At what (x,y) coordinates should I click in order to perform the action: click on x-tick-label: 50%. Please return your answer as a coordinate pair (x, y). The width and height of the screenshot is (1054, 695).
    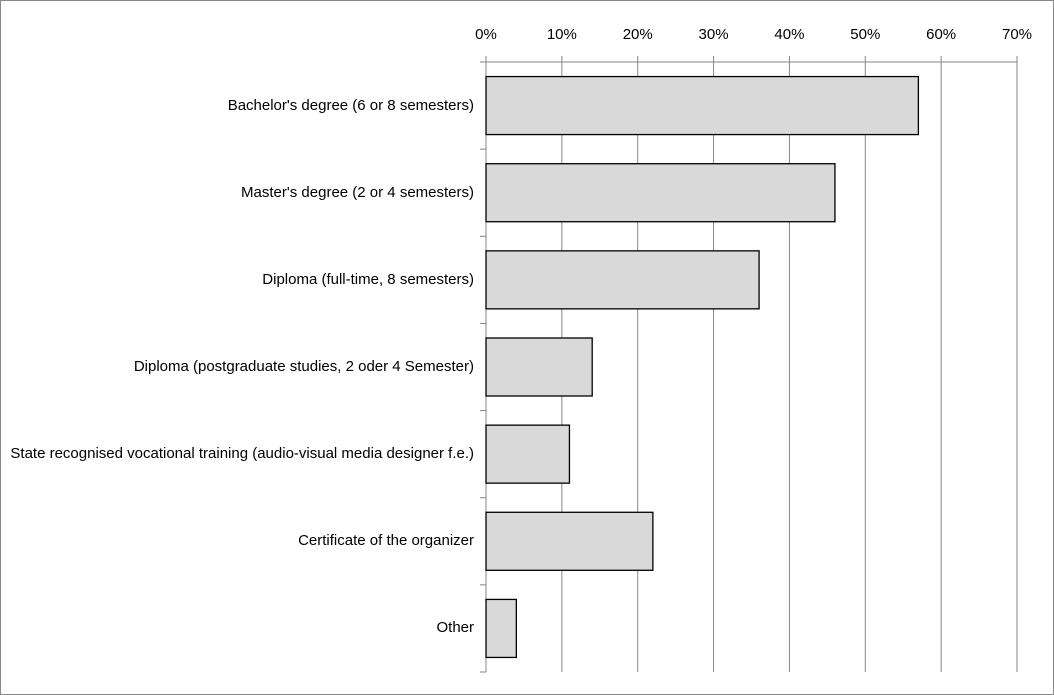
    Looking at the image, I should click on (865, 34).